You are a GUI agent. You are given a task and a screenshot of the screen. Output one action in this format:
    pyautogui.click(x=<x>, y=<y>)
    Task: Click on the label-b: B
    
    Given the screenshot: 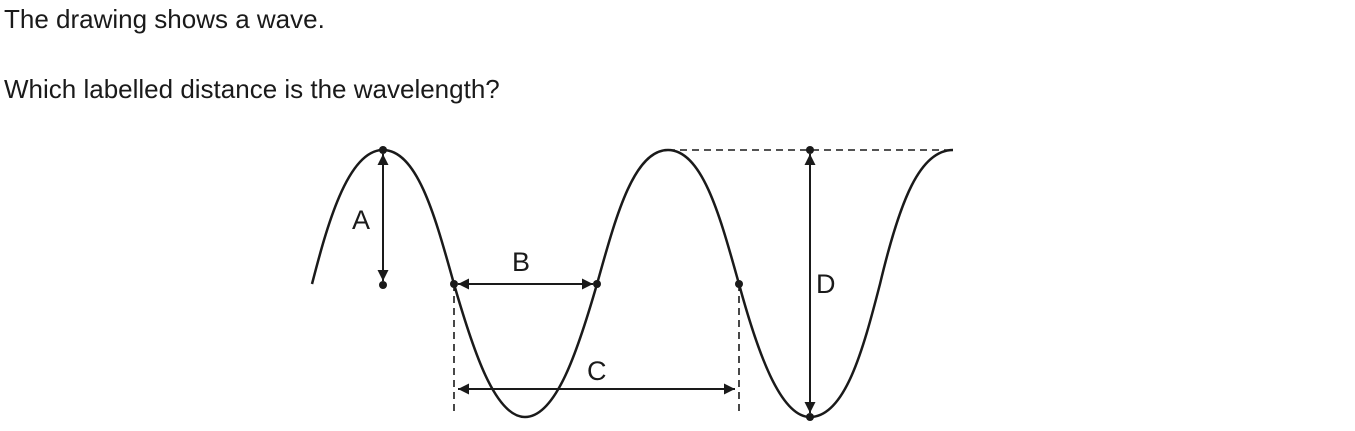 What is the action you would take?
    pyautogui.click(x=521, y=262)
    